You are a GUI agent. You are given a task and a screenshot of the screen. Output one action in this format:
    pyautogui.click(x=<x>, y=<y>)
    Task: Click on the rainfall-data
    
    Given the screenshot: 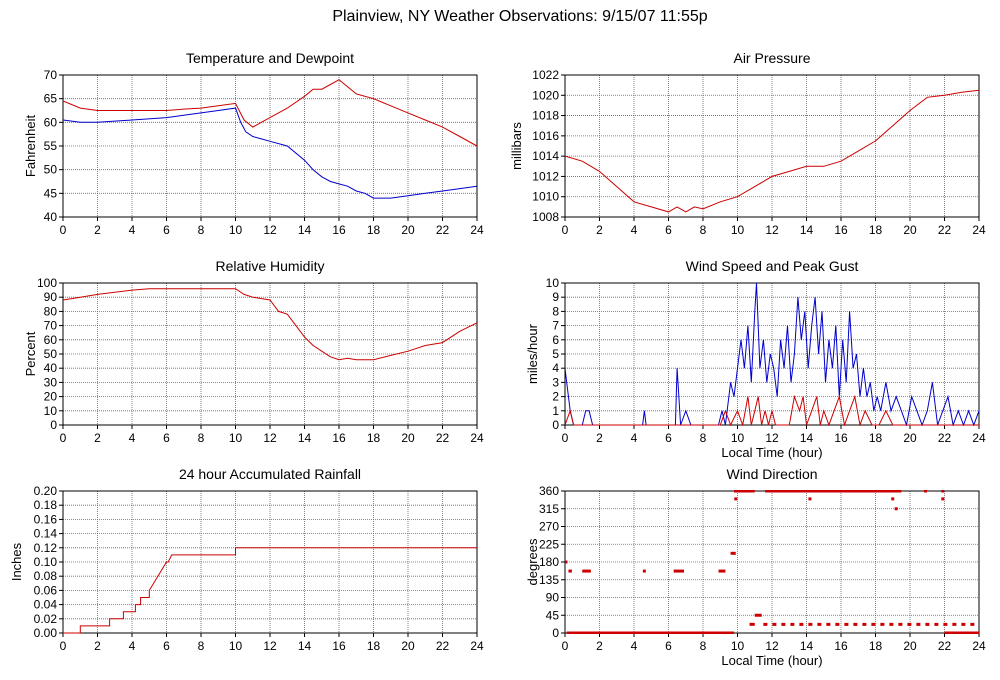 What is the action you would take?
    pyautogui.click(x=270, y=590)
    